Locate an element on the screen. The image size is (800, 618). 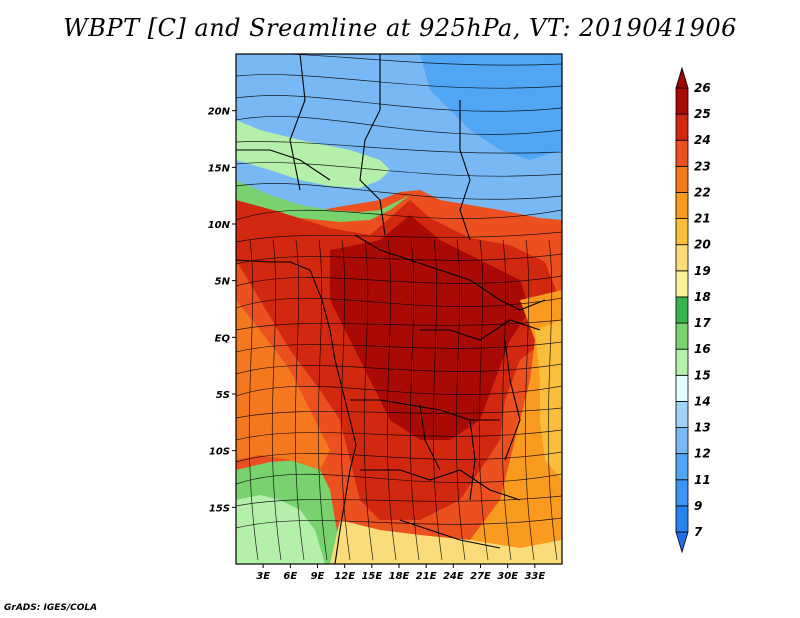
colorbar: 7 9 11 12 13 14 15 16 17 18 19 20 21 22 23 24 25 26 is located at coordinates (693, 310).